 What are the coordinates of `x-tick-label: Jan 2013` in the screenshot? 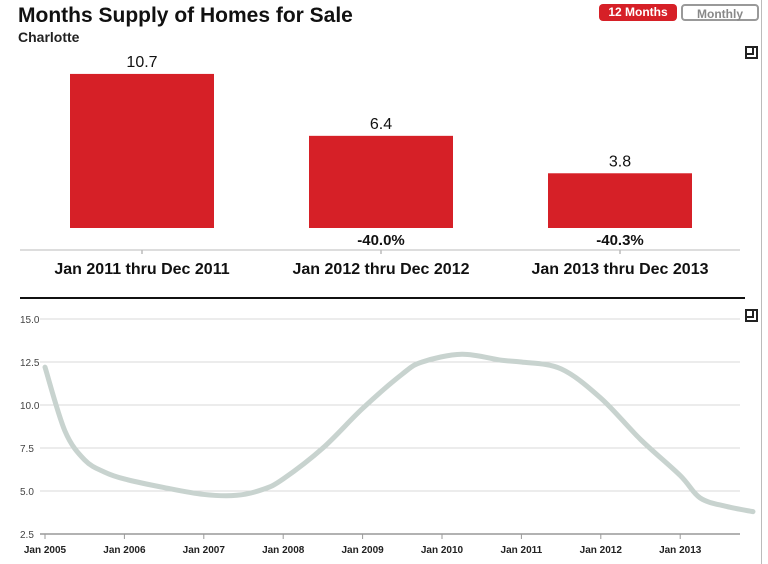 It's located at (680, 550).